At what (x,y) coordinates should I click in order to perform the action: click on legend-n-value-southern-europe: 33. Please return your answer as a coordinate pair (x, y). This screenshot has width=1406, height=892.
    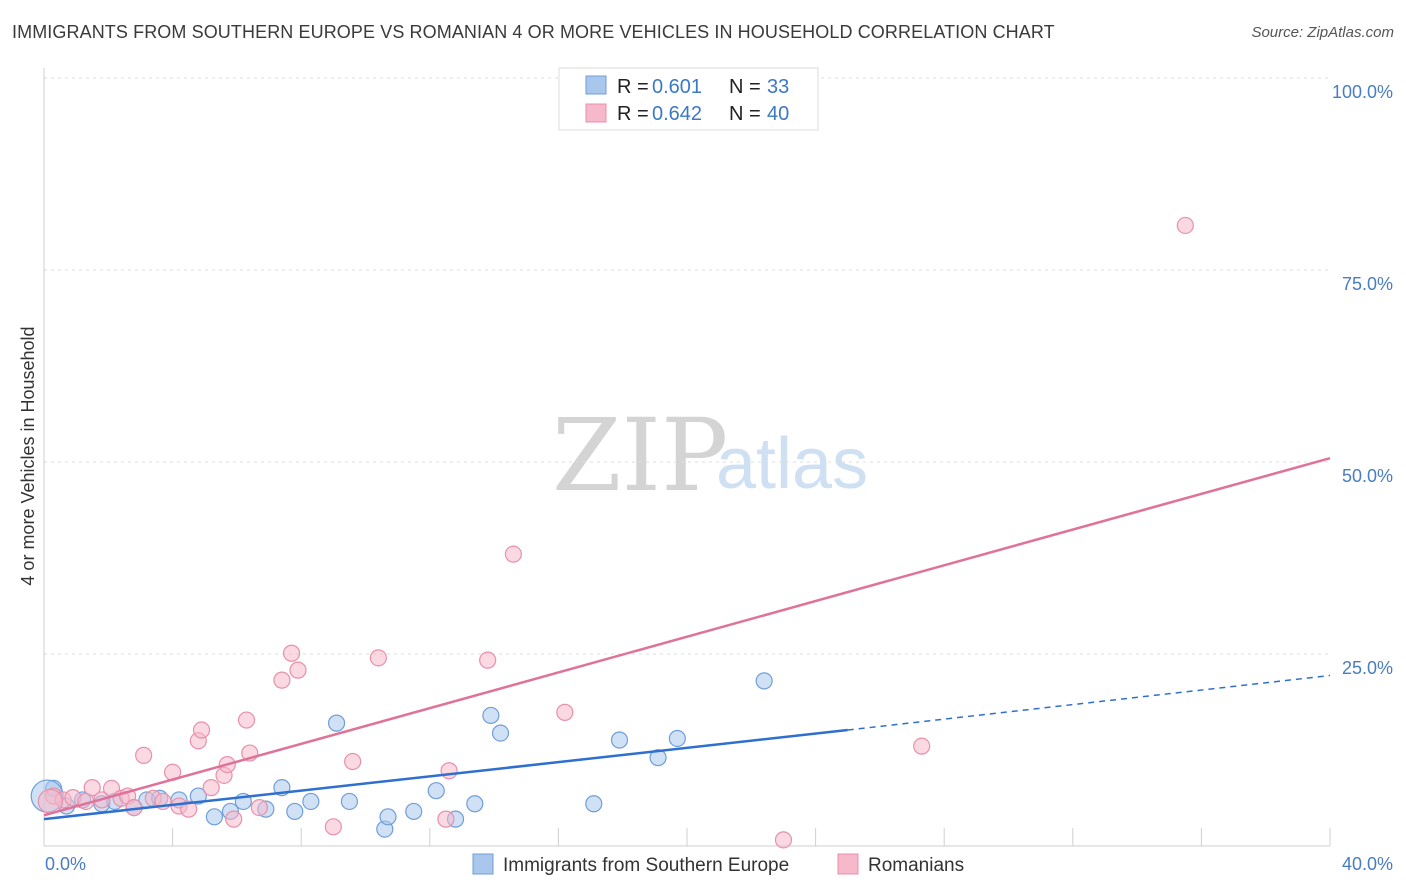
    Looking at the image, I should click on (778, 87).